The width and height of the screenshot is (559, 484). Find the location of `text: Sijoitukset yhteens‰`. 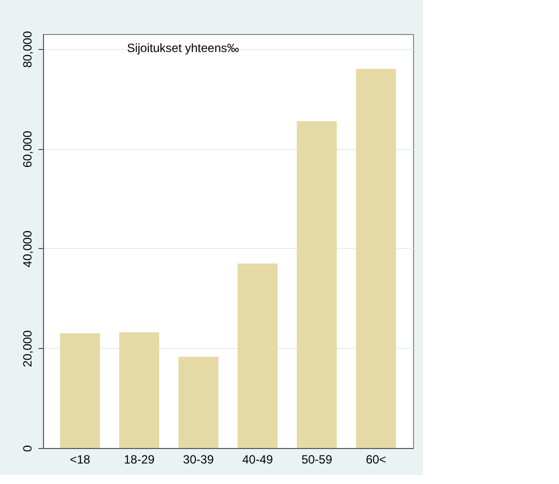

text: Sijoitukset yhteens‰ is located at coordinates (183, 48).